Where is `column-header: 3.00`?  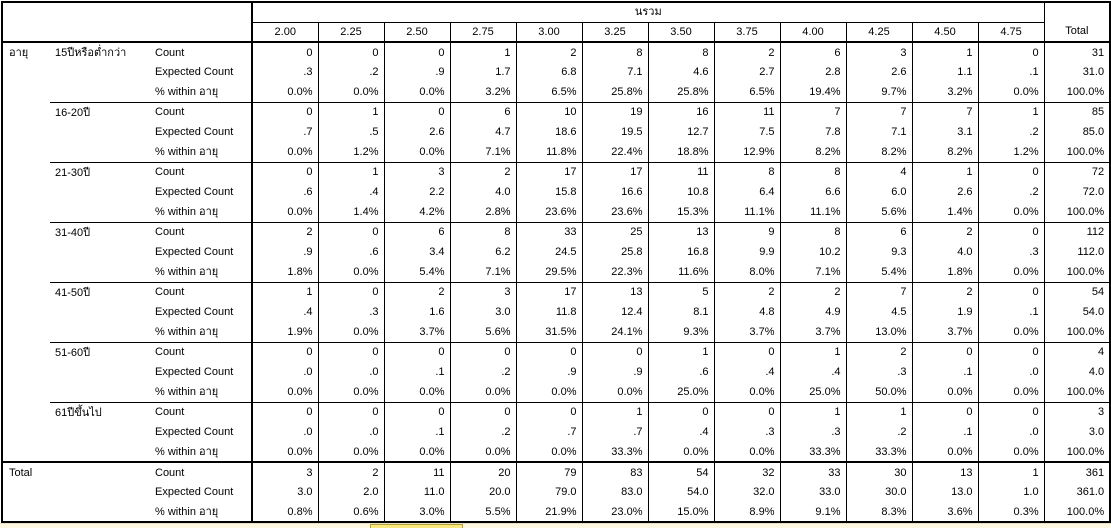
column-header: 3.00 is located at coordinates (548, 32).